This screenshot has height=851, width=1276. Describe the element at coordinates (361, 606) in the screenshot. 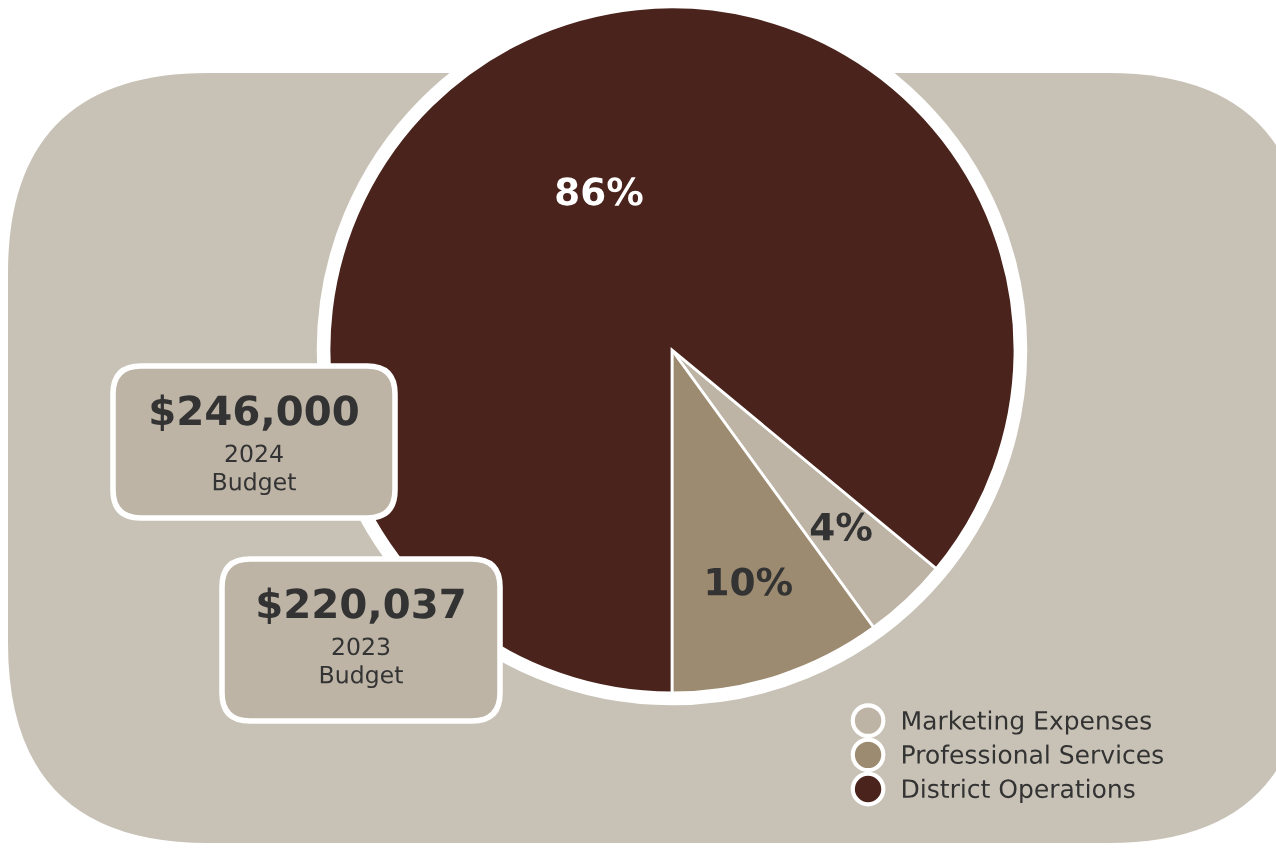

I see `text: $220,037` at that location.